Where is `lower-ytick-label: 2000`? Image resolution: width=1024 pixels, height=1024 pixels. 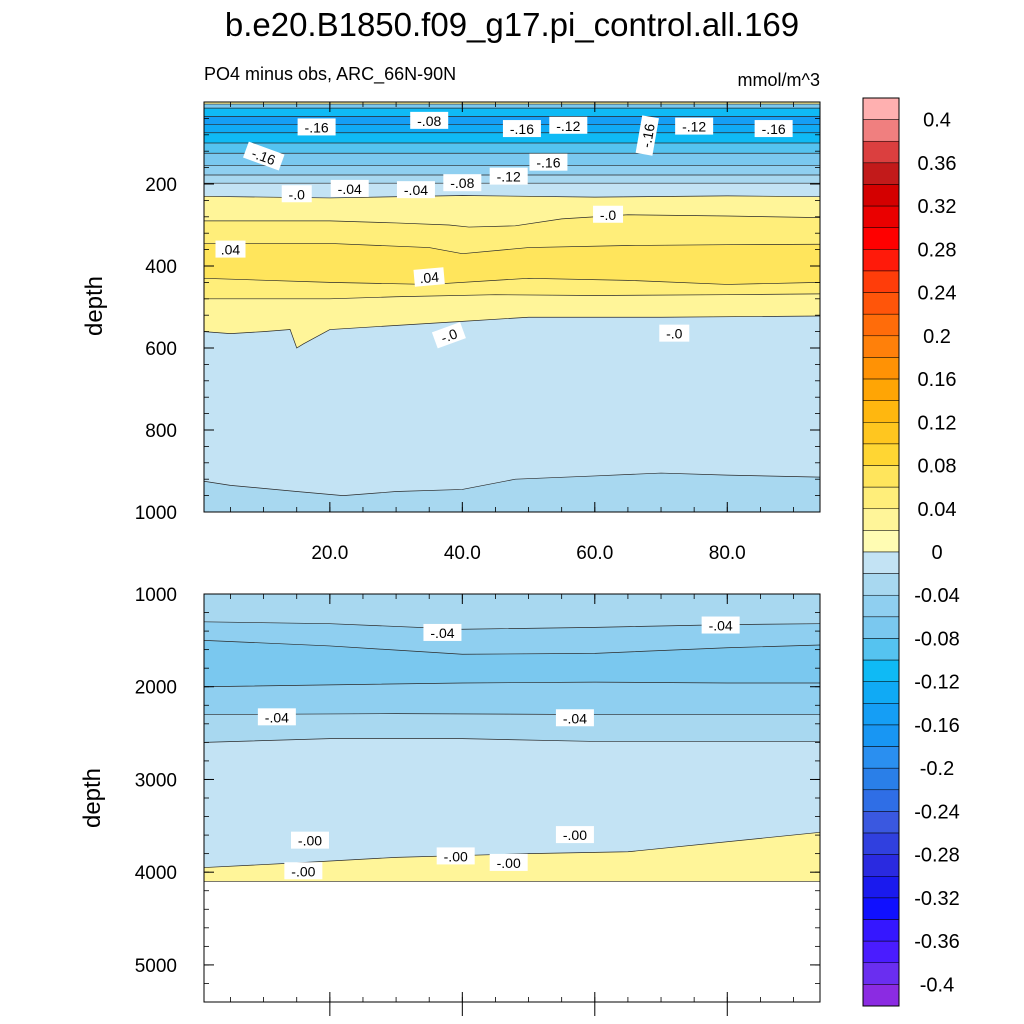 lower-ytick-label: 2000 is located at coordinates (156, 688).